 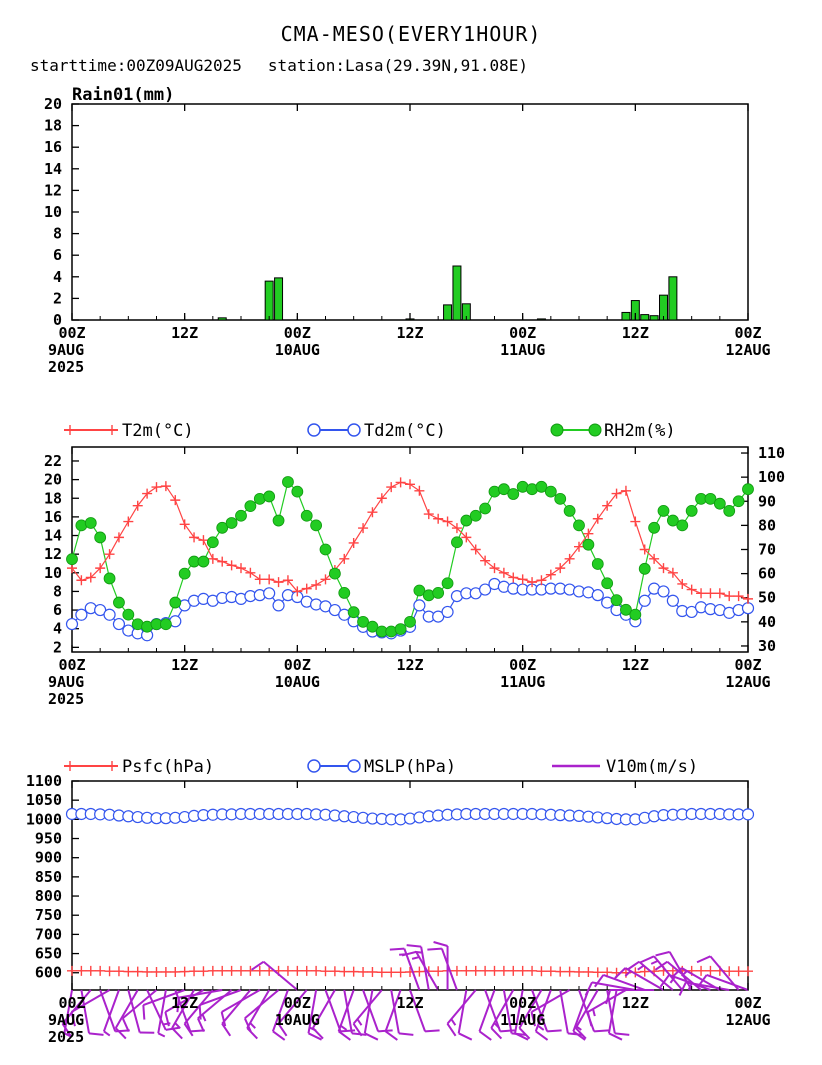 What do you see at coordinates (673, 298) in the screenshot?
I see `rain-bar` at bounding box center [673, 298].